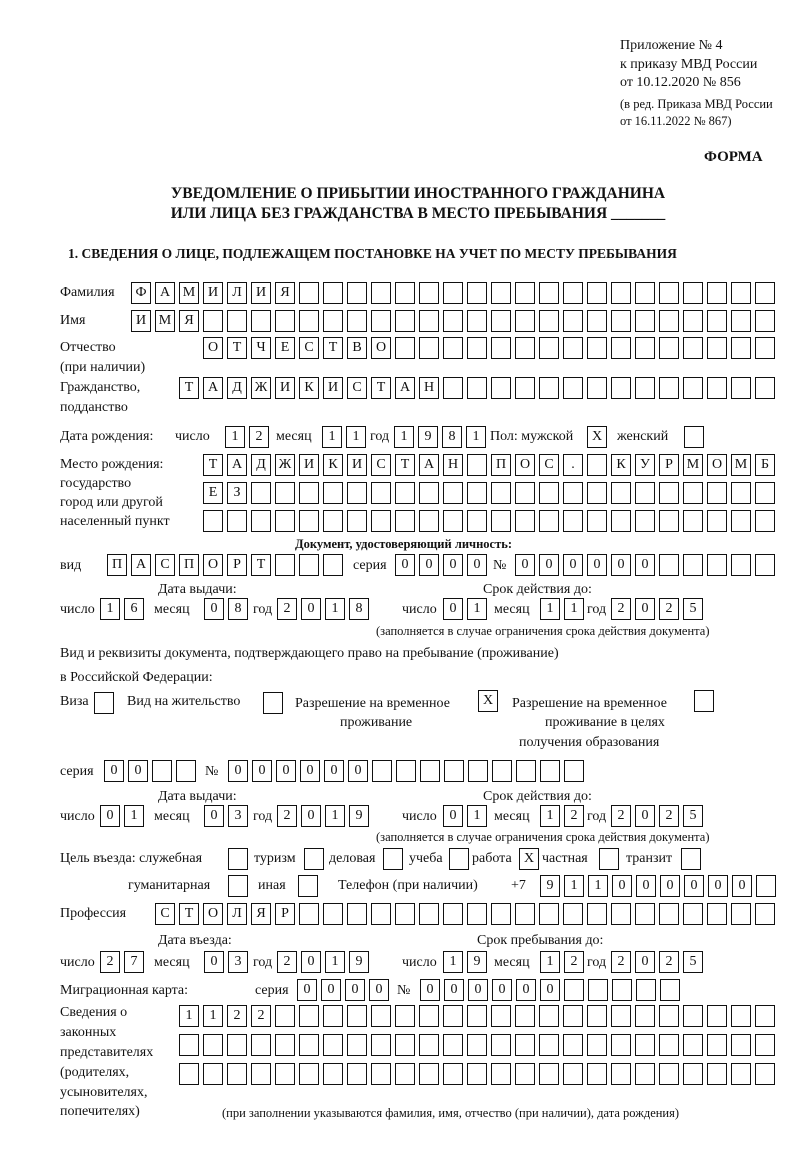 This screenshot has width=800, height=1163. What do you see at coordinates (693, 962) in the screenshot?
I see `char-cell: 5` at bounding box center [693, 962].